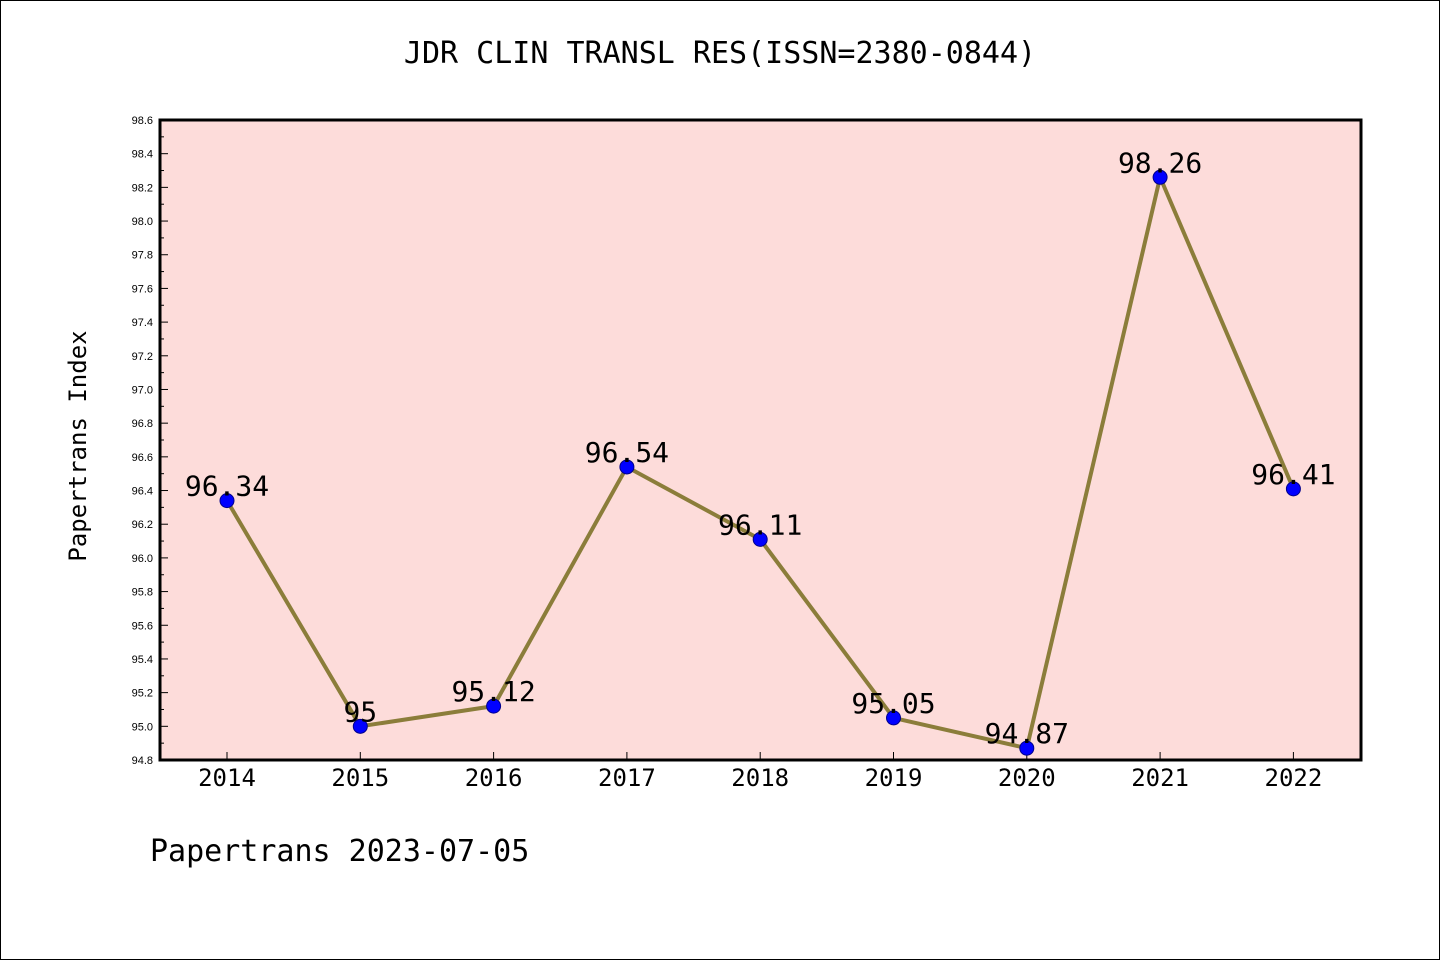 Image resolution: width=1440 pixels, height=960 pixels. Describe the element at coordinates (142, 424) in the screenshot. I see `y-tick-label: 96.8` at that location.